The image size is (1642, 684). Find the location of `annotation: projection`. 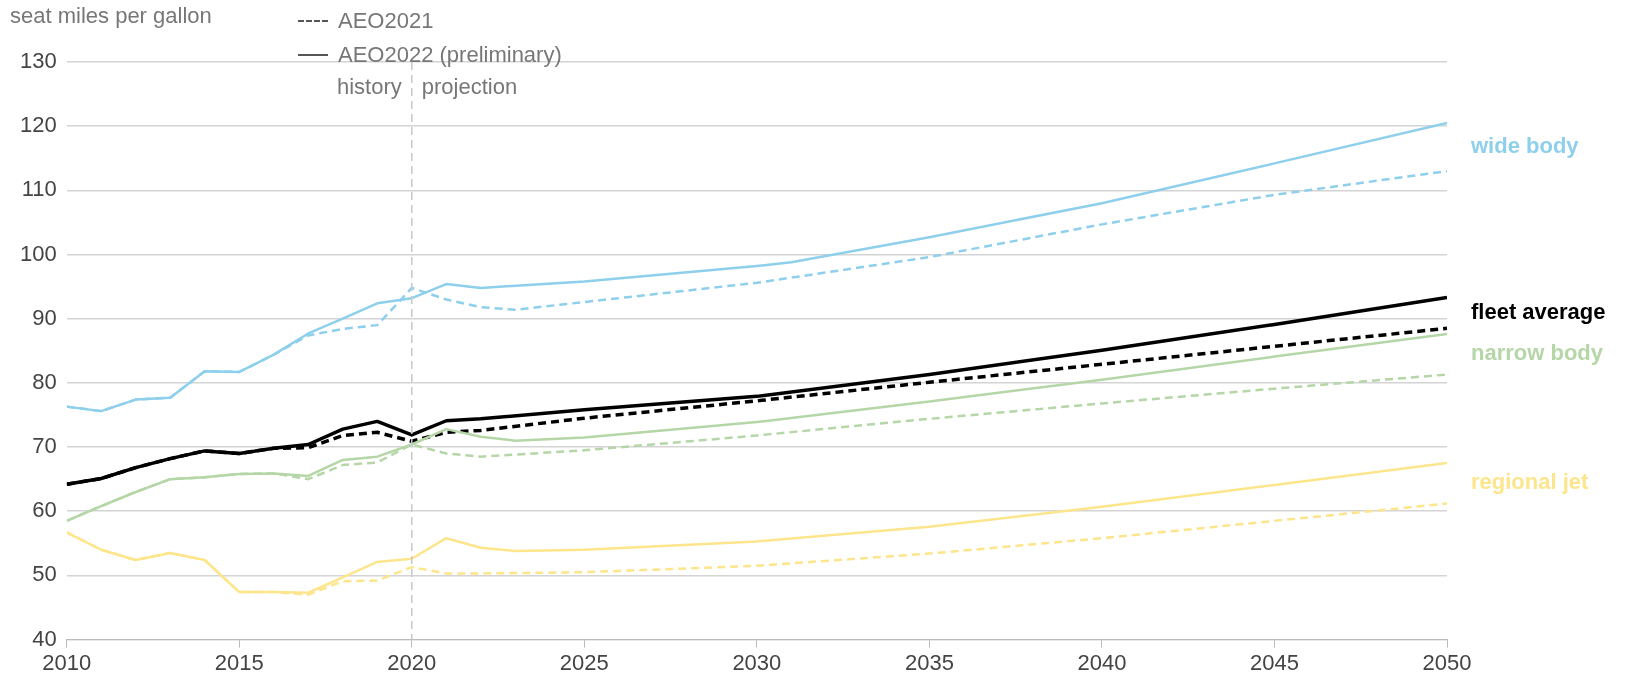

annotation: projection is located at coordinates (469, 86).